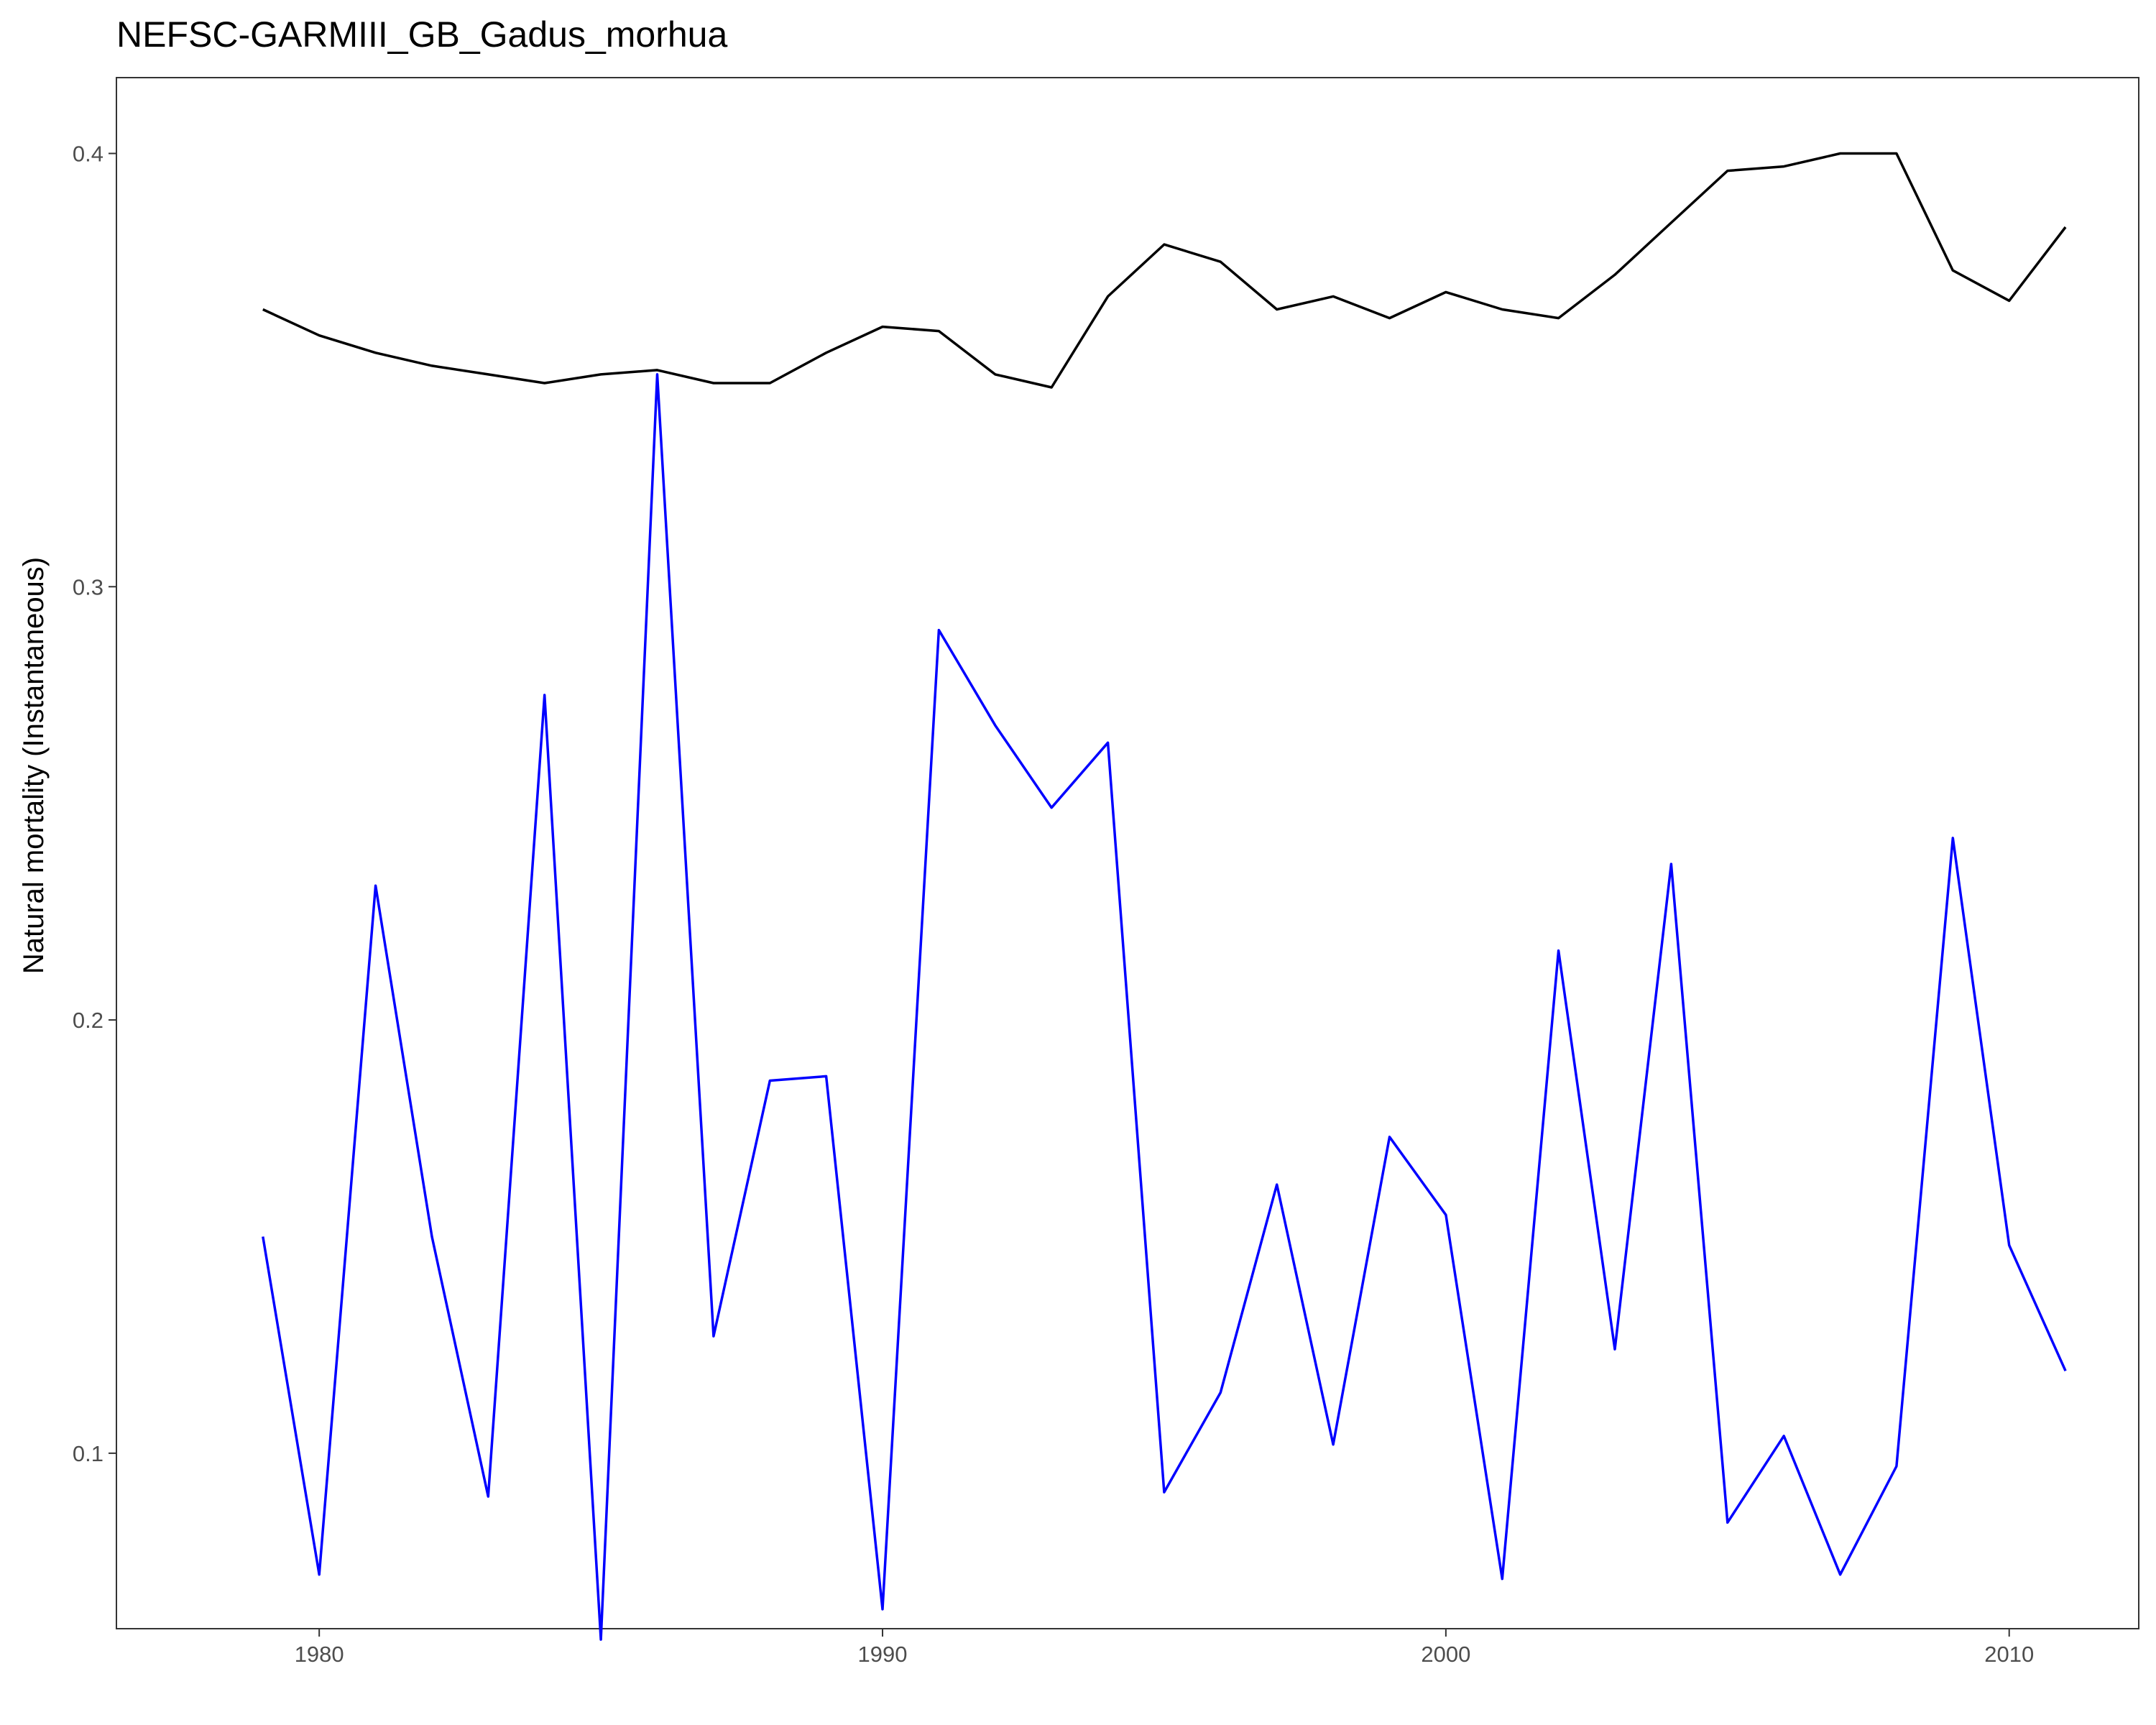 This screenshot has height=1725, width=2156. What do you see at coordinates (88, 586) in the screenshot?
I see `y-tick-label: 0.3` at bounding box center [88, 586].